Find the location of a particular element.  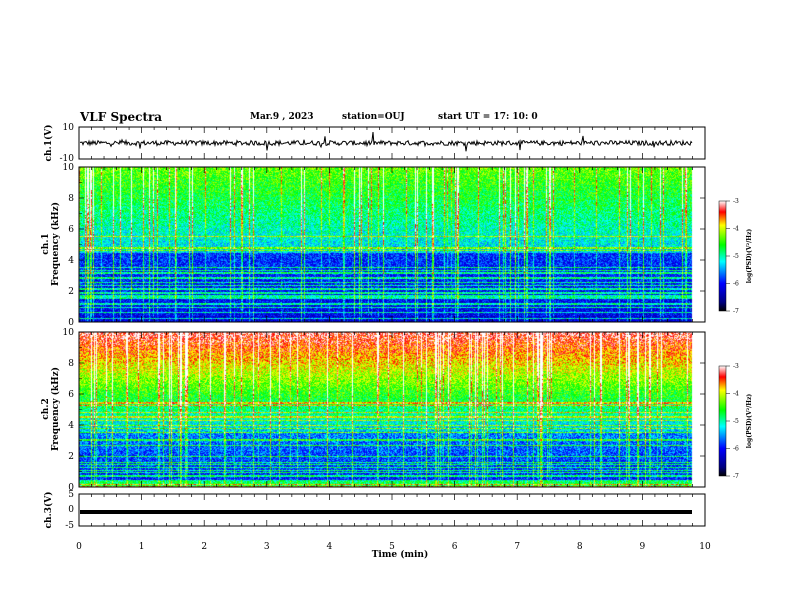

ch3-ytick-min: -5 is located at coordinates (69, 526).